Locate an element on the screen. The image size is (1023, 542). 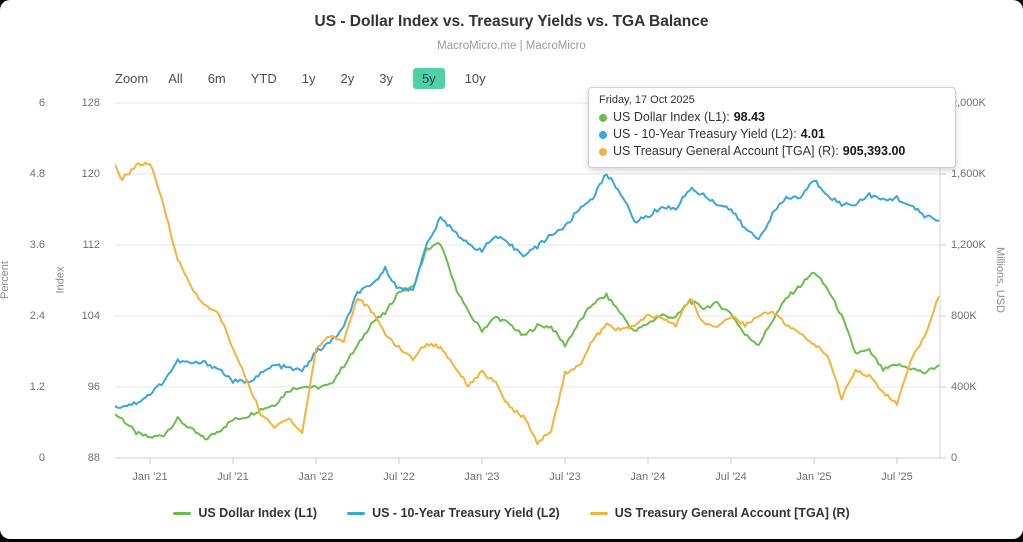
index-axis-tick-label: 112 is located at coordinates (91, 245).